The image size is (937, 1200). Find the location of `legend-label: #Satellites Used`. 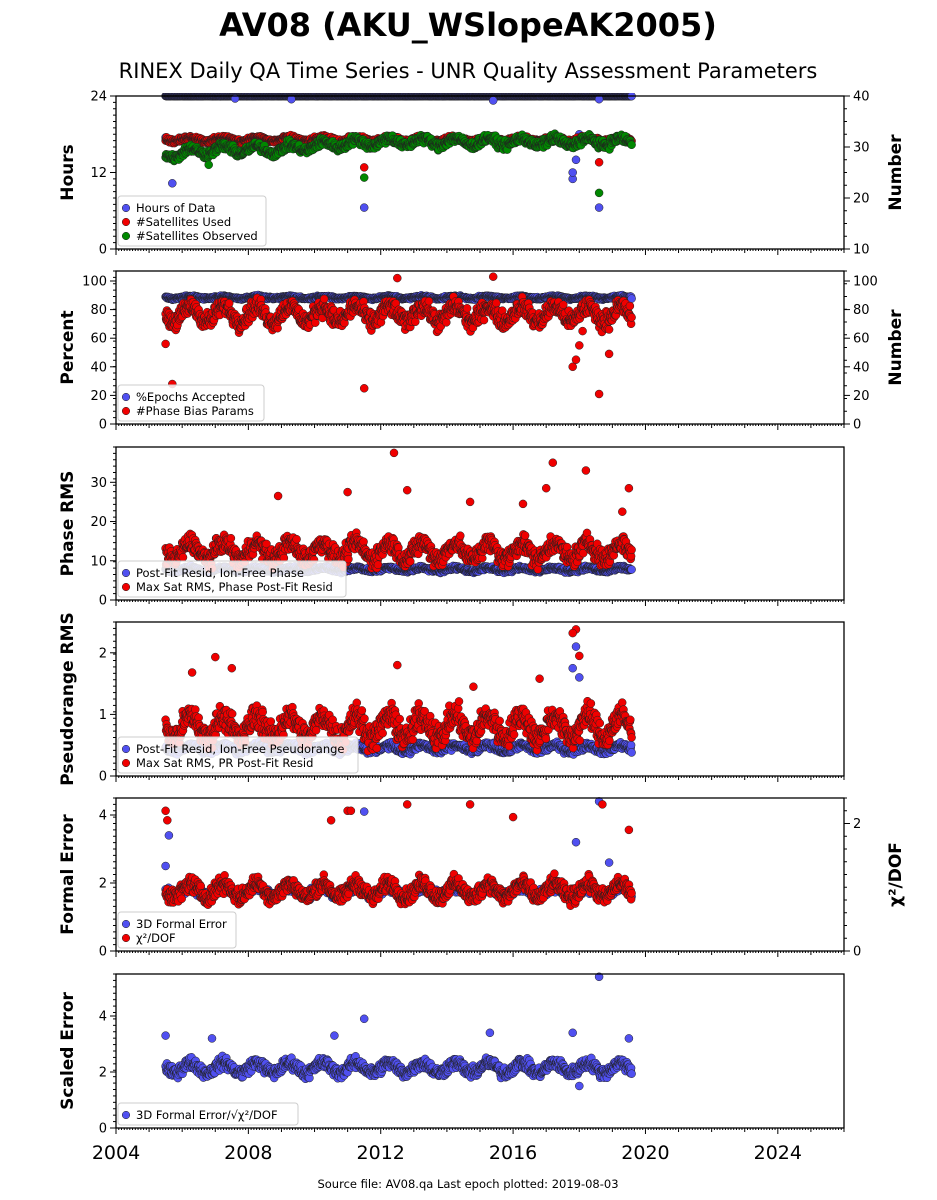

legend-label: #Satellites Used is located at coordinates (183, 222).